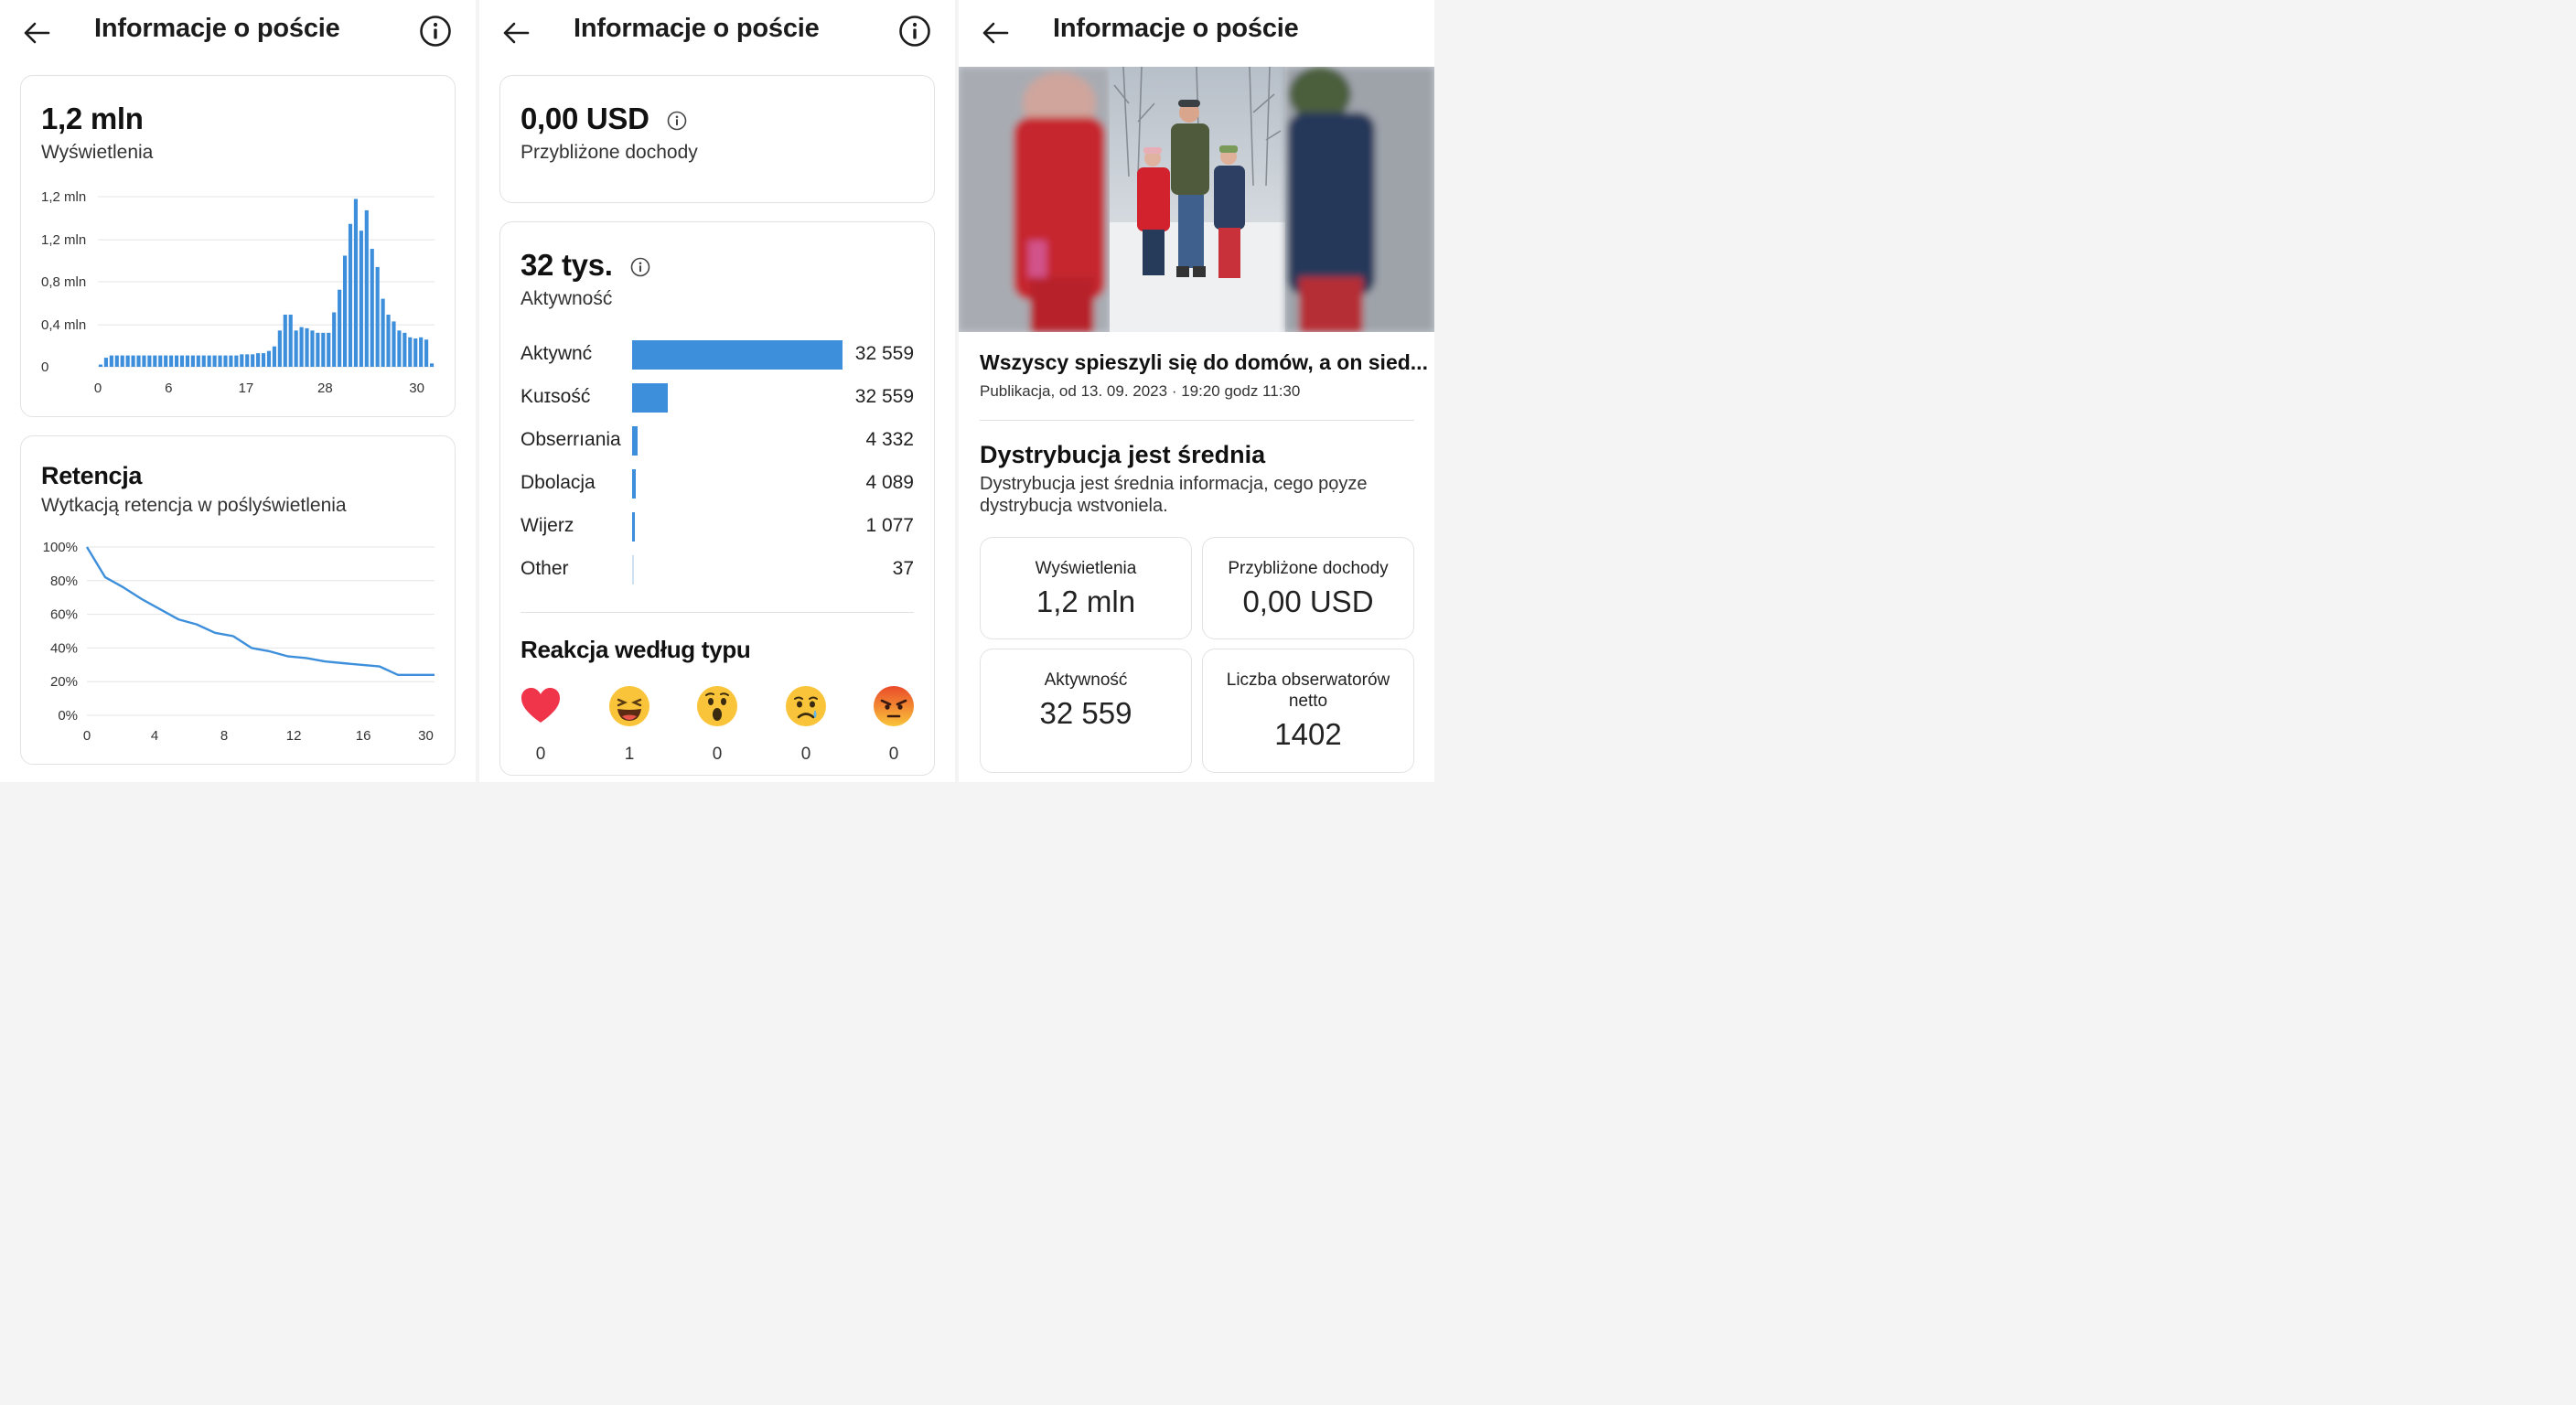  I want to click on y-tick-label: 0%, so click(68, 716).